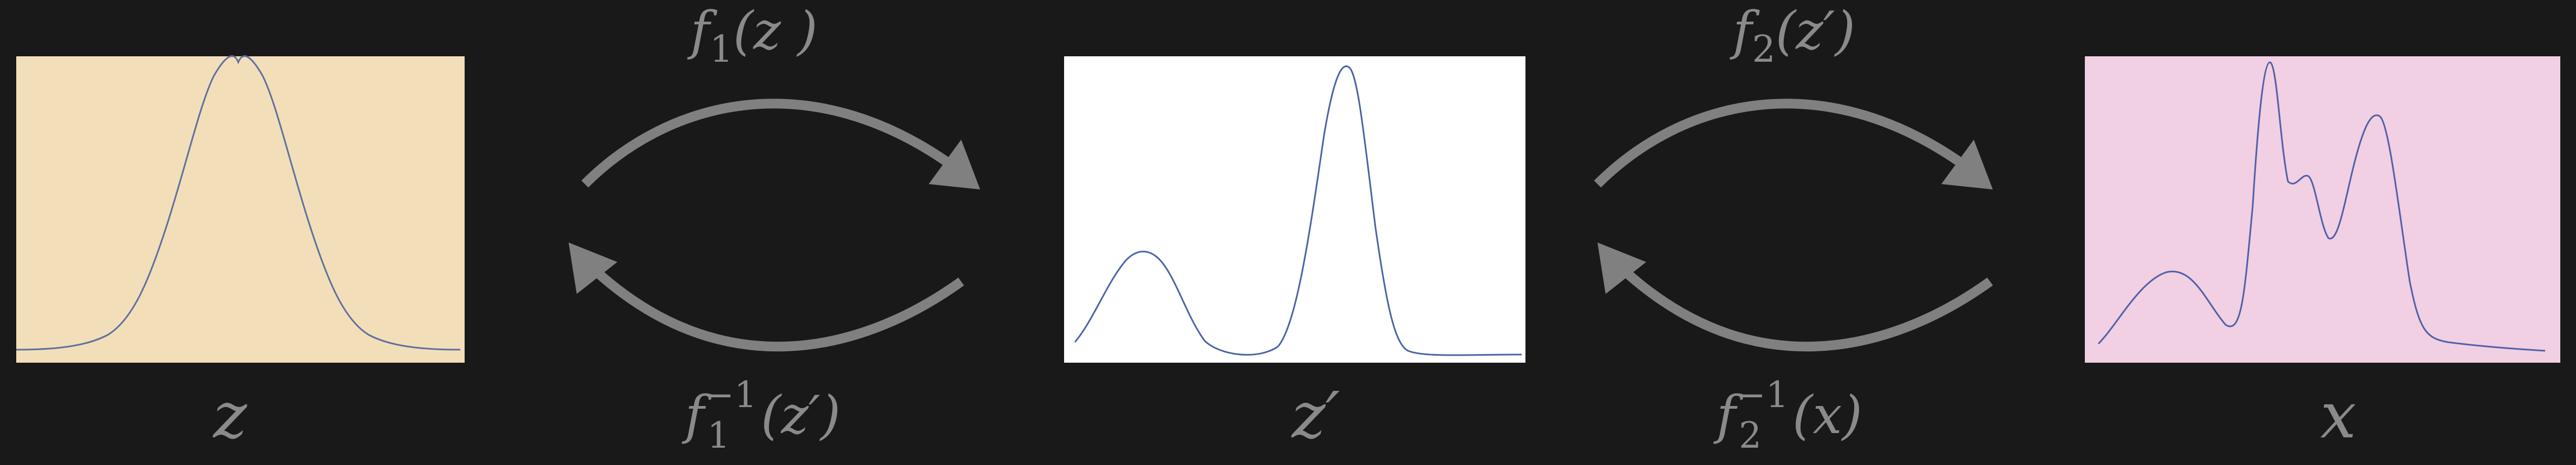 The height and width of the screenshot is (465, 2576). I want to click on forward-arrow-f1, so click(766, 144).